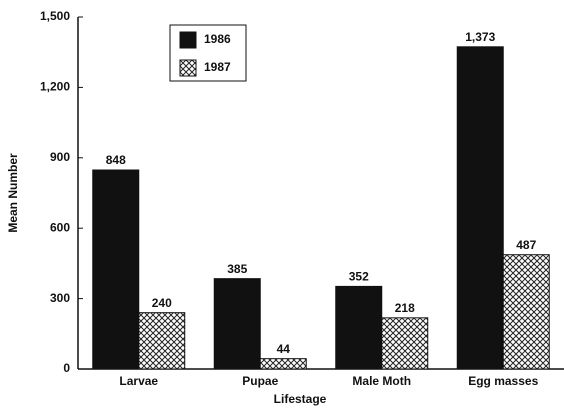  What do you see at coordinates (60, 227) in the screenshot?
I see `y-tick-label: 600` at bounding box center [60, 227].